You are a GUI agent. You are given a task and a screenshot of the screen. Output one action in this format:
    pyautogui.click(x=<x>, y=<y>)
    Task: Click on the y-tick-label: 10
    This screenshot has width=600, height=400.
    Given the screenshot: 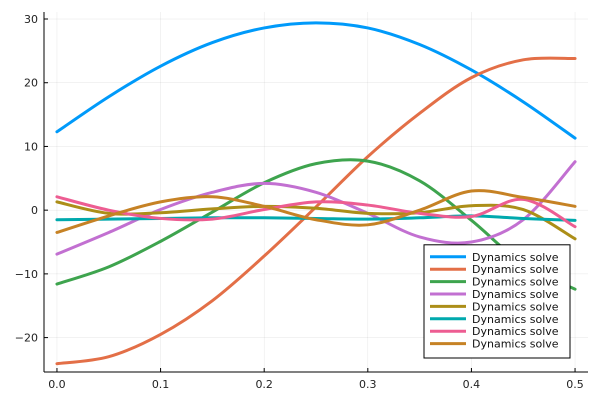 What is the action you would take?
    pyautogui.click(x=31, y=146)
    